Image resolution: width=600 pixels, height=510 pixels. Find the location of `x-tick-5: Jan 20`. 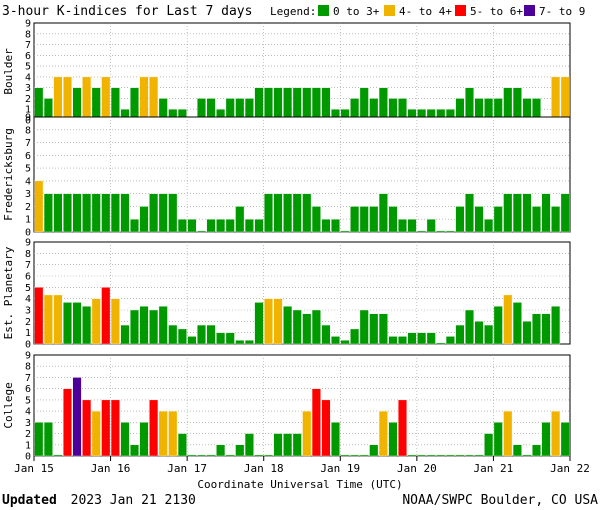

x-tick-5: Jan 20 is located at coordinates (417, 468).